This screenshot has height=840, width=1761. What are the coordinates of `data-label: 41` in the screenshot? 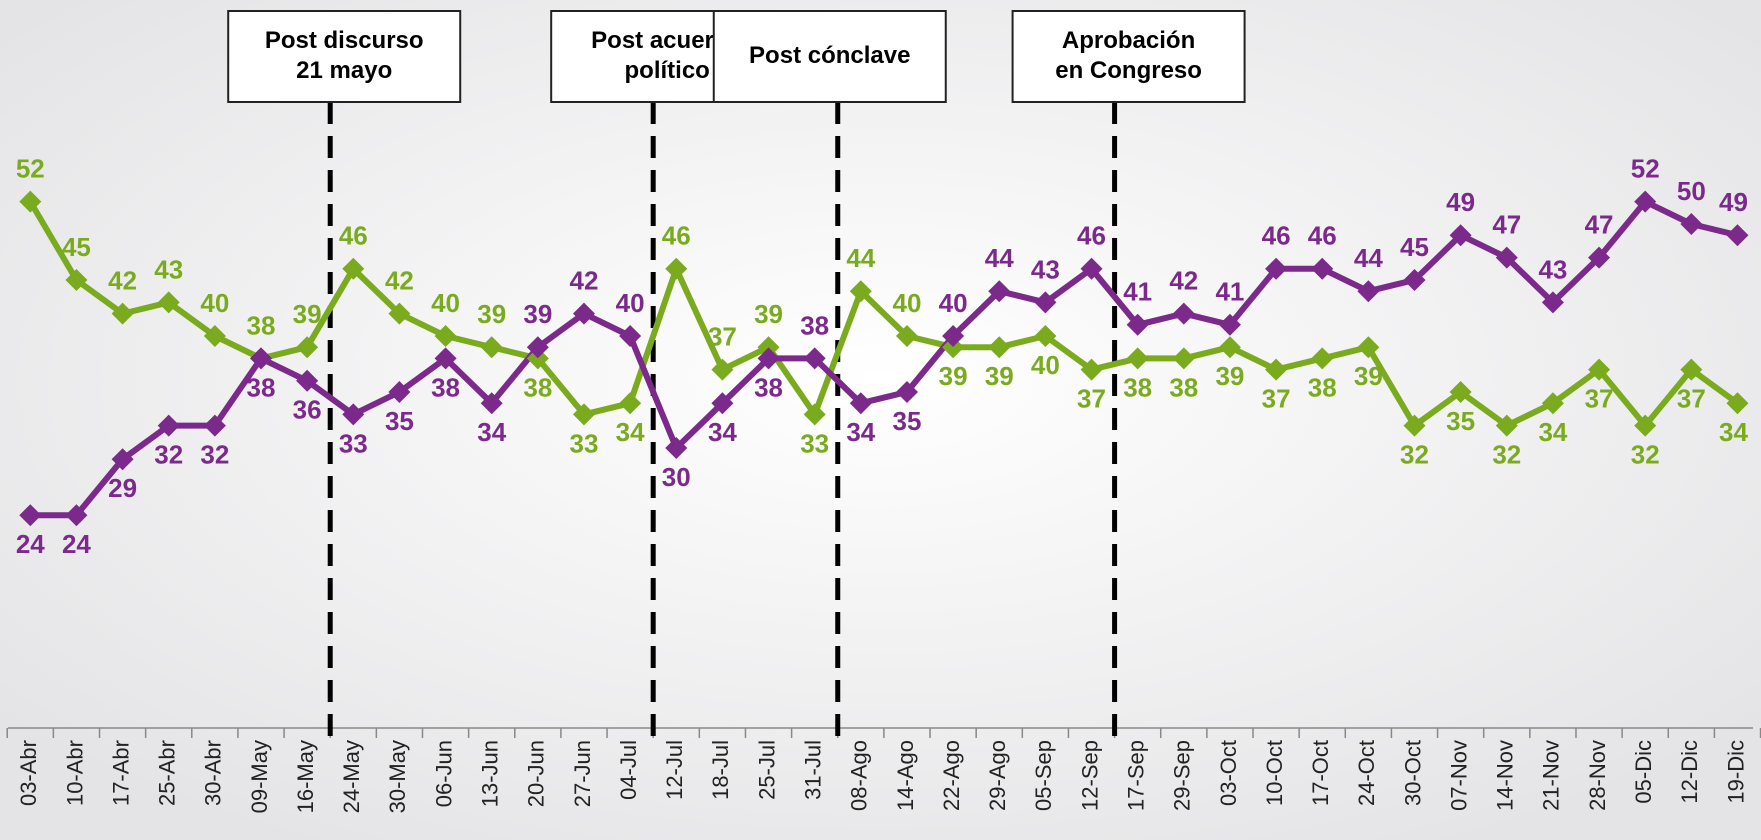 It's located at (1229, 292).